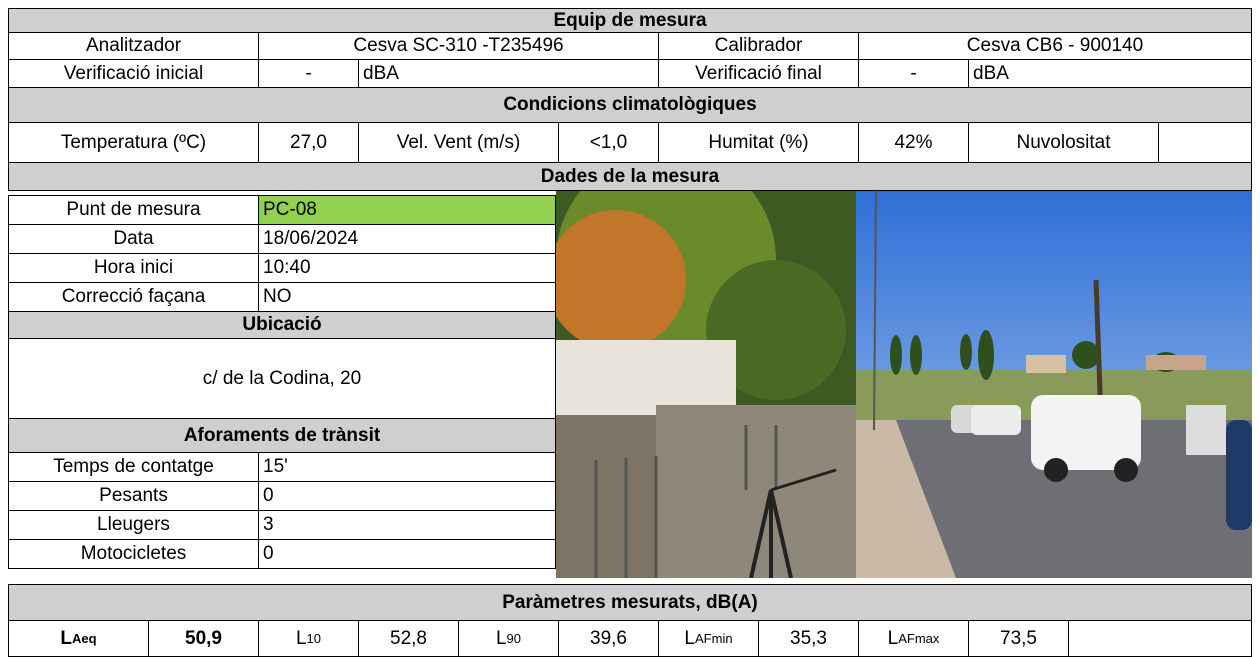 The width and height of the screenshot is (1260, 657). I want to click on parameter-value: 52,8, so click(408, 638).